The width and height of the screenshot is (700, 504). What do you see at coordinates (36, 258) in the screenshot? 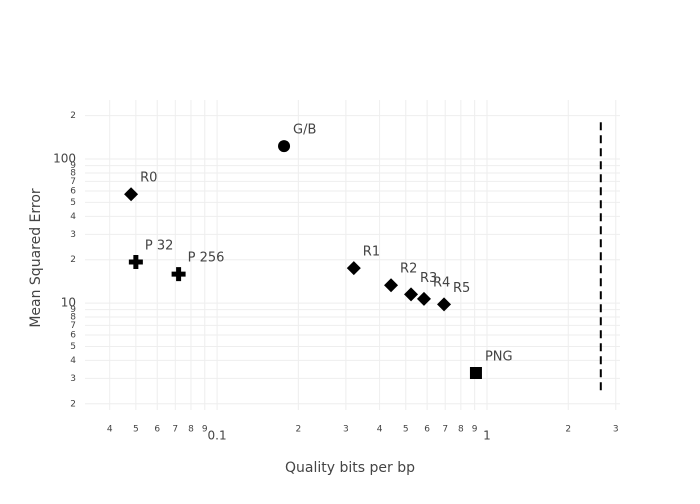
I see `y-axis-label: Mean Squared Error` at bounding box center [36, 258].